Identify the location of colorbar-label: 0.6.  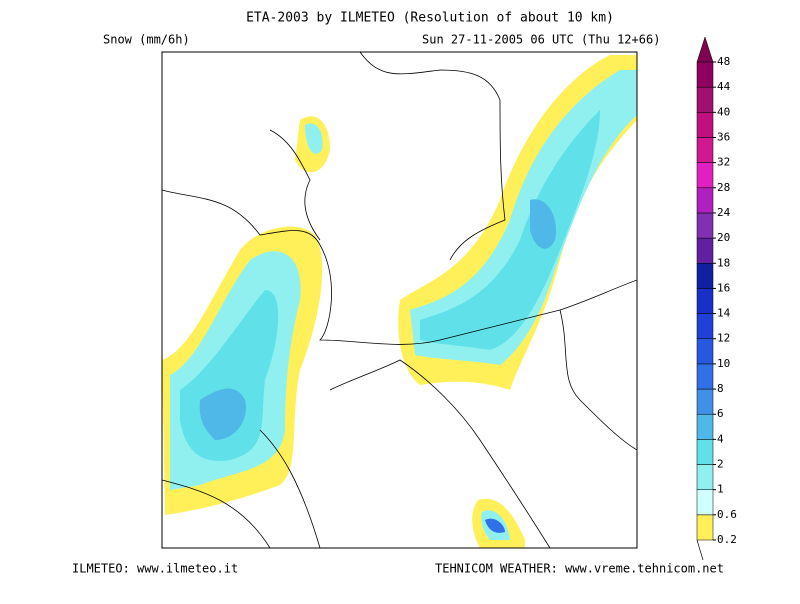
(727, 514).